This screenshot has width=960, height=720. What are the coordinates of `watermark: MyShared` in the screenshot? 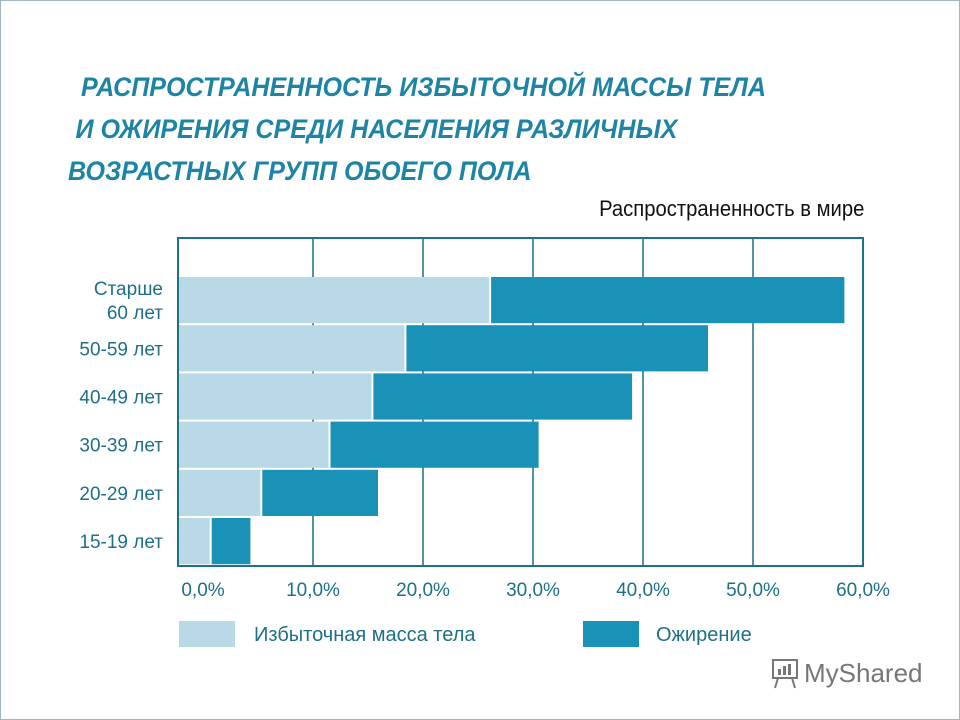 It's located at (846, 673).